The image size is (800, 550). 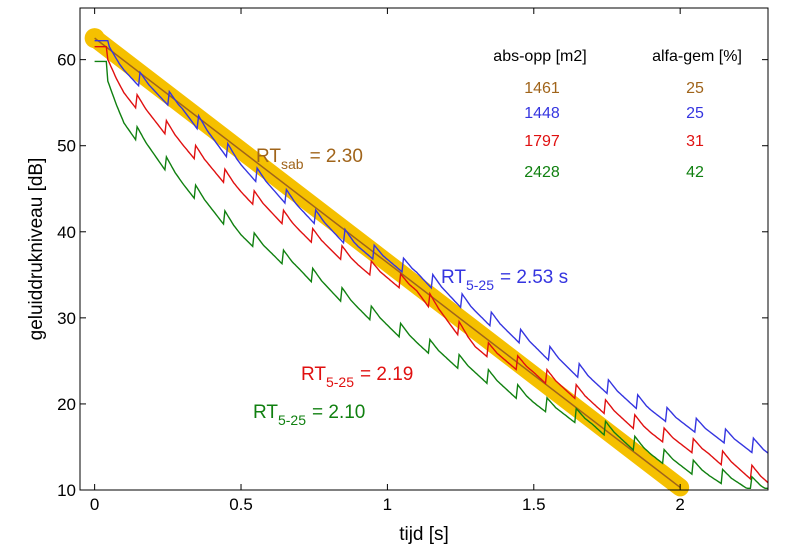 What do you see at coordinates (66, 318) in the screenshot?
I see `y-tick-label: 30` at bounding box center [66, 318].